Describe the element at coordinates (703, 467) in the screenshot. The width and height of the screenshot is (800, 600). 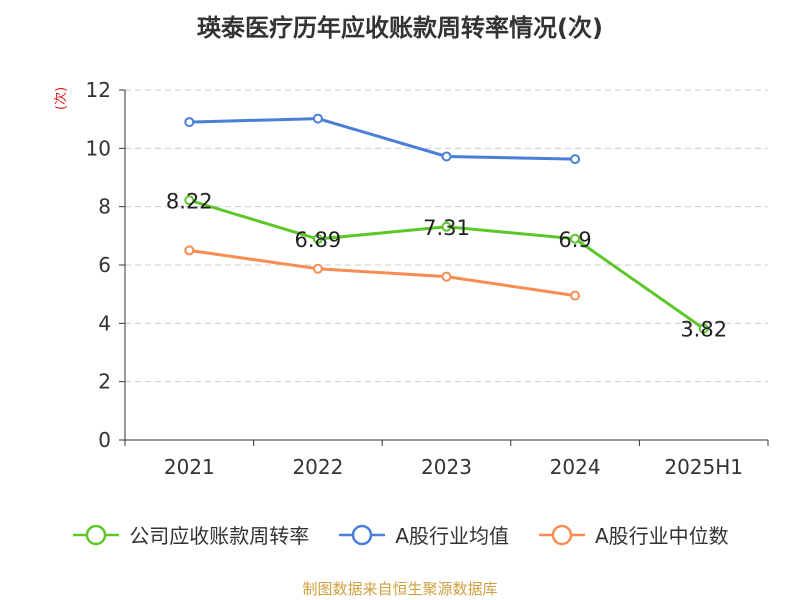
I see `x-tick-label: 2025H1` at that location.